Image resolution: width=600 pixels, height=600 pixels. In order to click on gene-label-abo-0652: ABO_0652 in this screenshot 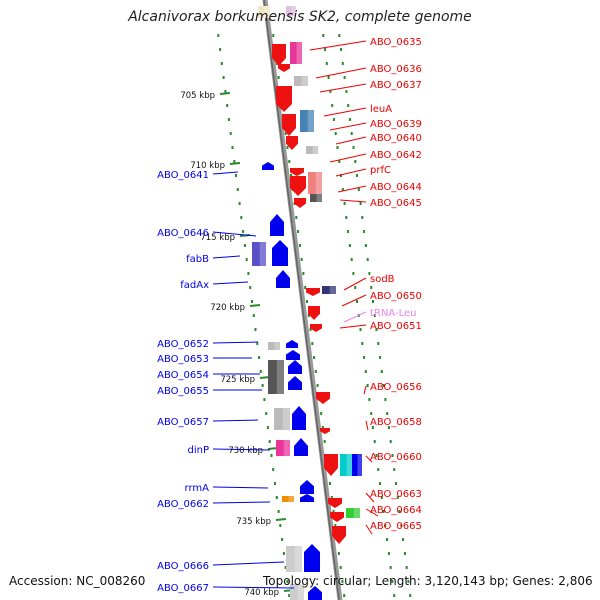, I will do `click(183, 344)`.